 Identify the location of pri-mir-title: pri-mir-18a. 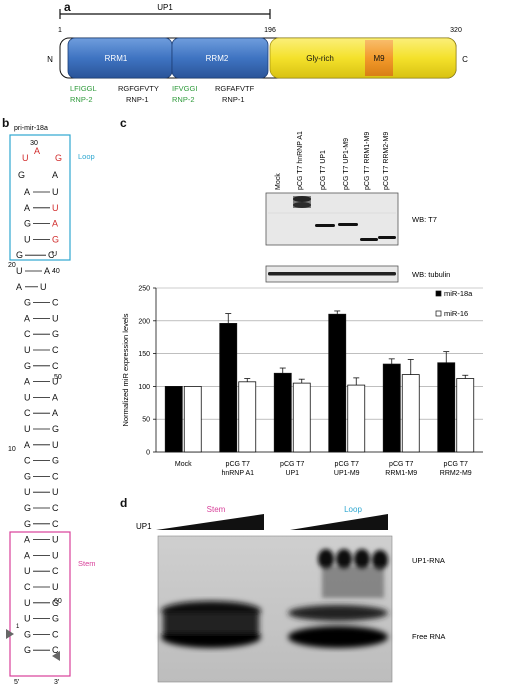
(31, 128).